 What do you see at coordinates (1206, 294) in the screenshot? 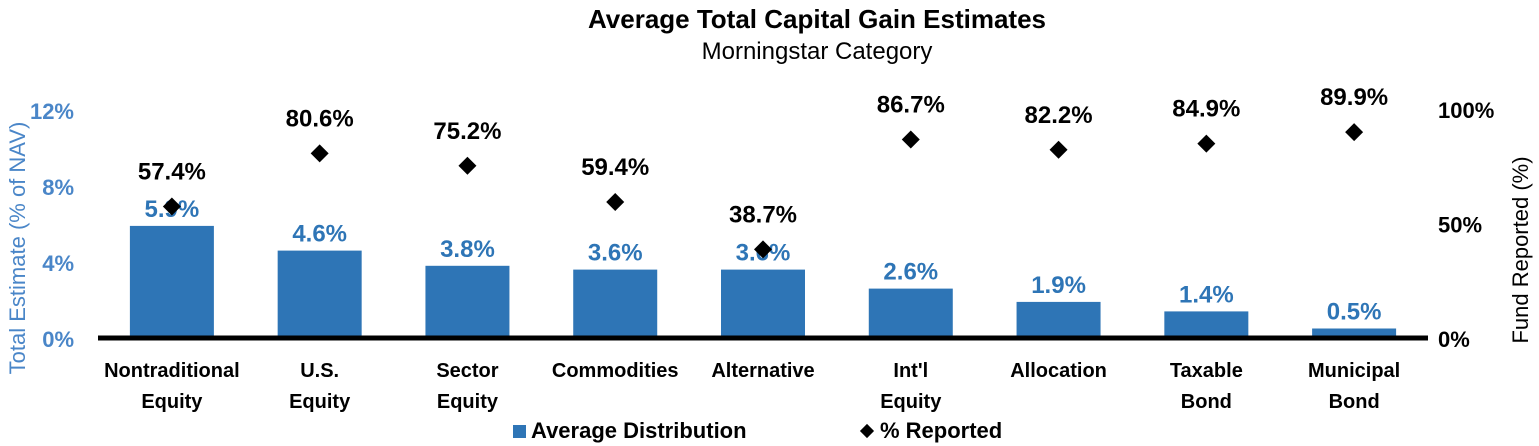
I see `bar-data-label: 1.4%` at bounding box center [1206, 294].